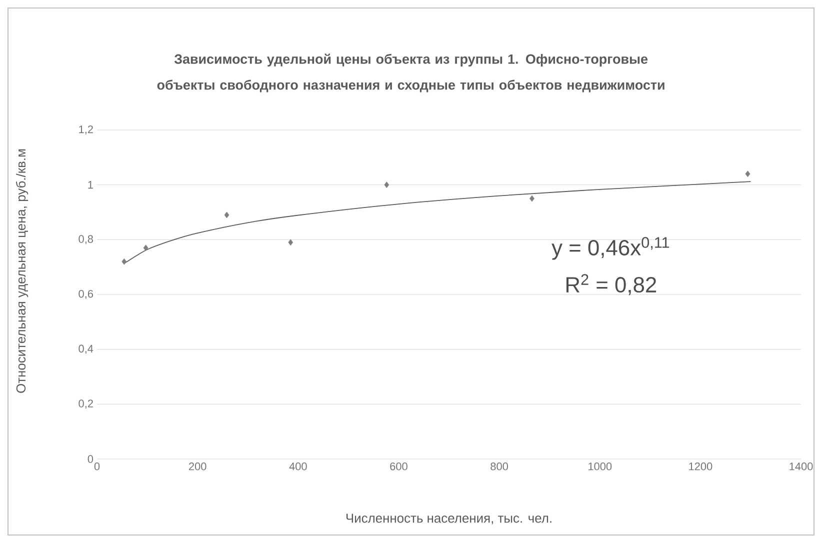 The width and height of the screenshot is (822, 543). I want to click on y-axis-title: Относительная удельная цена, руб./кв.м, so click(22, 271).